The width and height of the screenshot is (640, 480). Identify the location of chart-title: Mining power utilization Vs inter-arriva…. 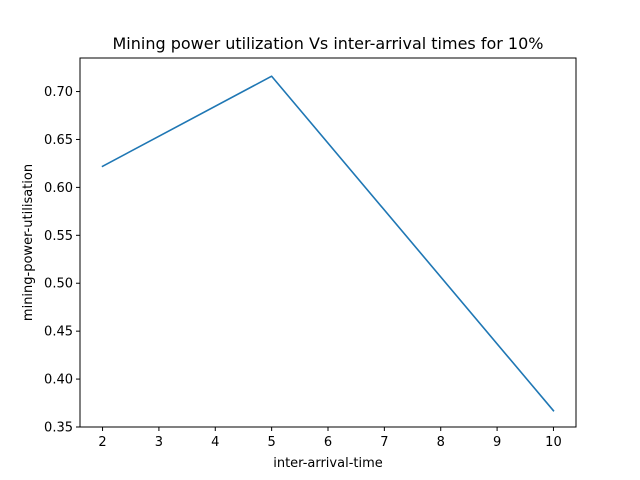
(328, 43).